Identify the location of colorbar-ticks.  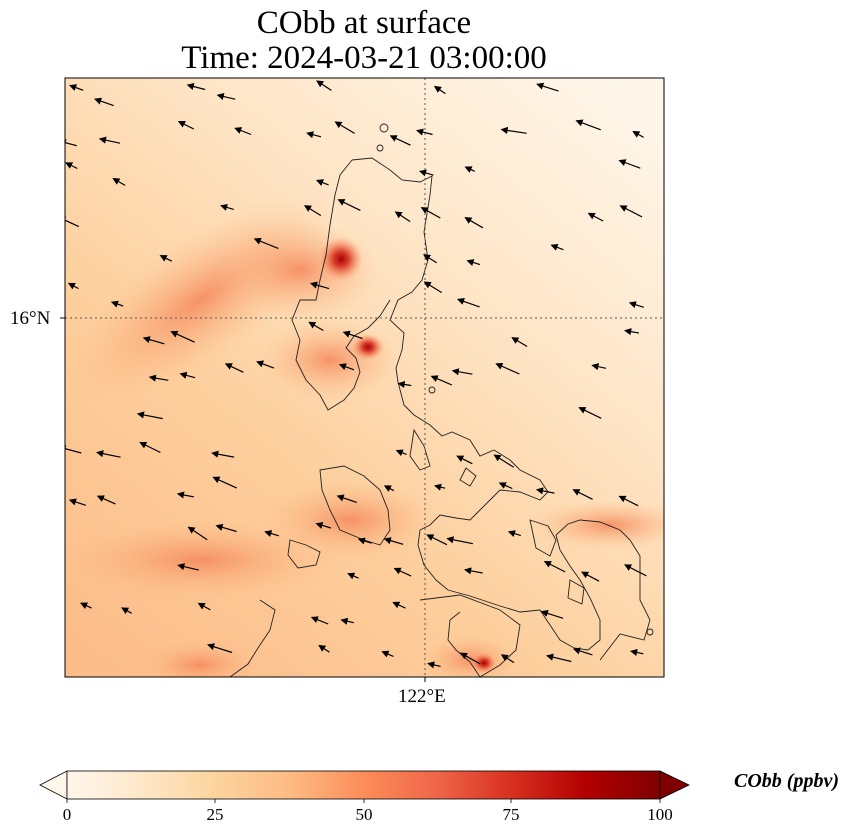
(363, 801).